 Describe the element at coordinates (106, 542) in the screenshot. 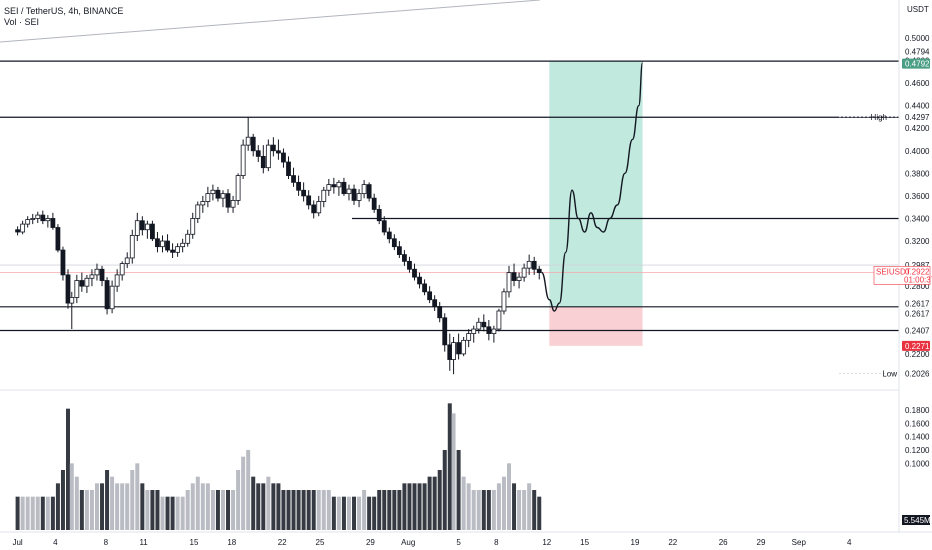

I see `time-tick-label: 8` at that location.